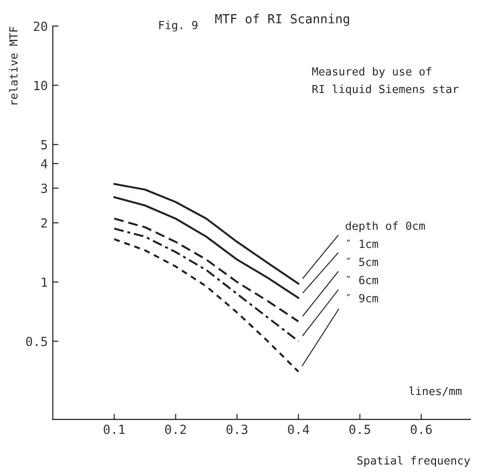  Describe the element at coordinates (41, 27) in the screenshot. I see `y-tick-label: 20` at that location.